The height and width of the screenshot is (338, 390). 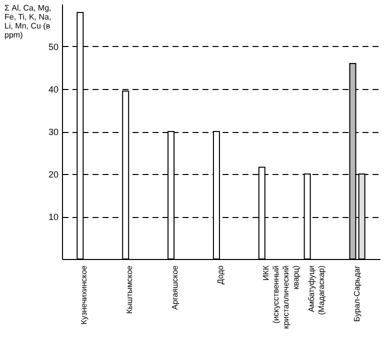 What do you see at coordinates (316, 290) in the screenshot?
I see `x-tick-label: Амбатуфуци (Мадагаскар)` at bounding box center [316, 290].